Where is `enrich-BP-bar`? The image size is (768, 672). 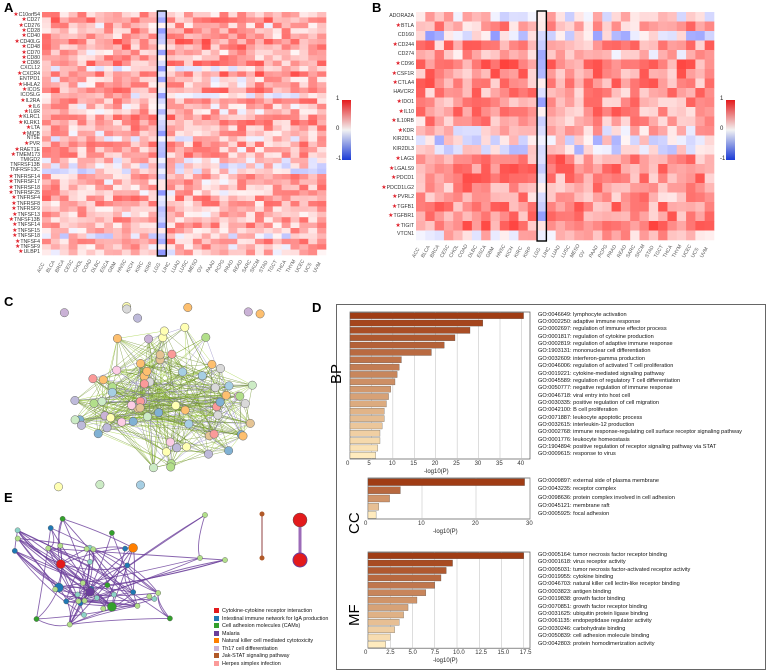 enrich-BP-bar is located at coordinates (373, 374).